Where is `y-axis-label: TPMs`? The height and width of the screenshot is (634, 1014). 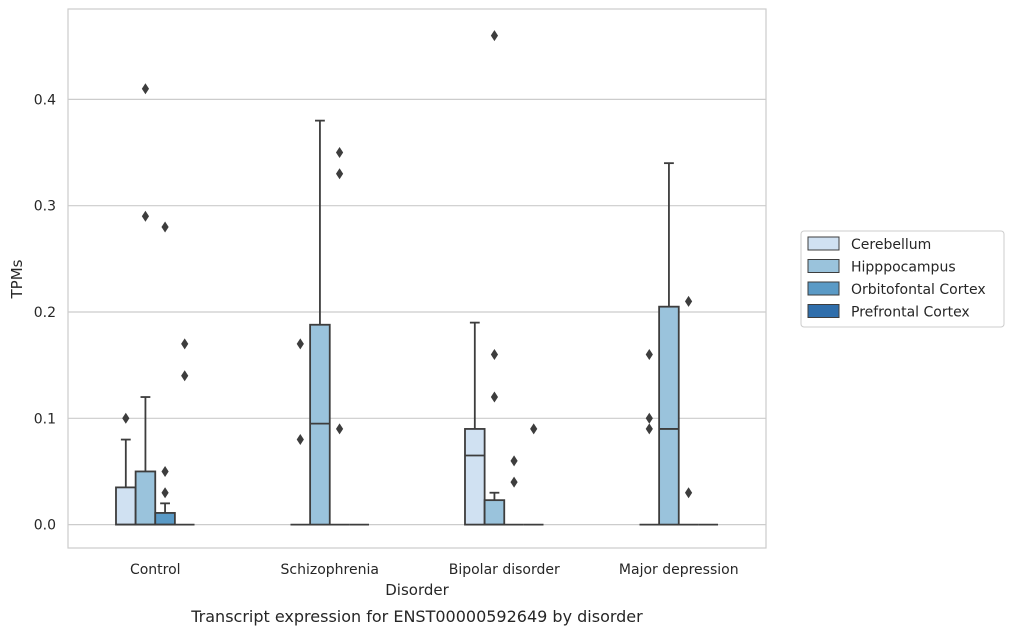
y-axis-label: TPMs is located at coordinates (17, 279).